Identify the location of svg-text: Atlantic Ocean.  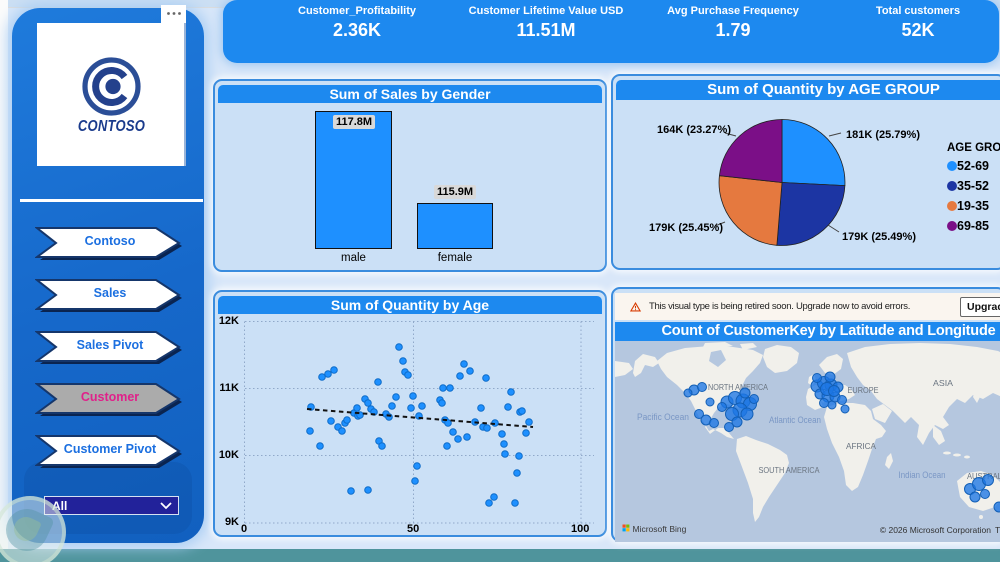
(795, 420).